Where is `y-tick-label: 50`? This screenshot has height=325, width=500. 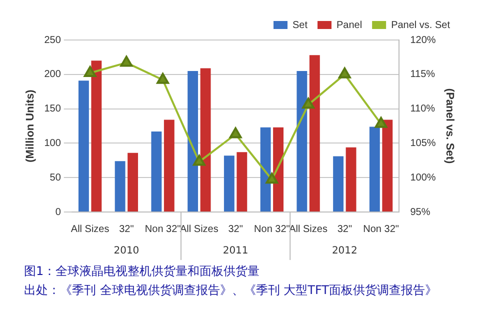 y-tick-label: 50 is located at coordinates (56, 178).